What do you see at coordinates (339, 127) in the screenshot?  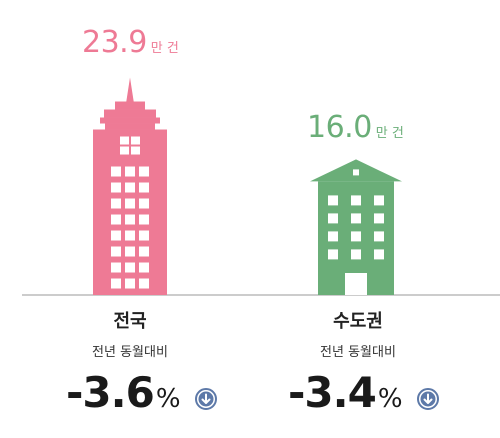 I see `value-number: 16.0` at bounding box center [339, 127].